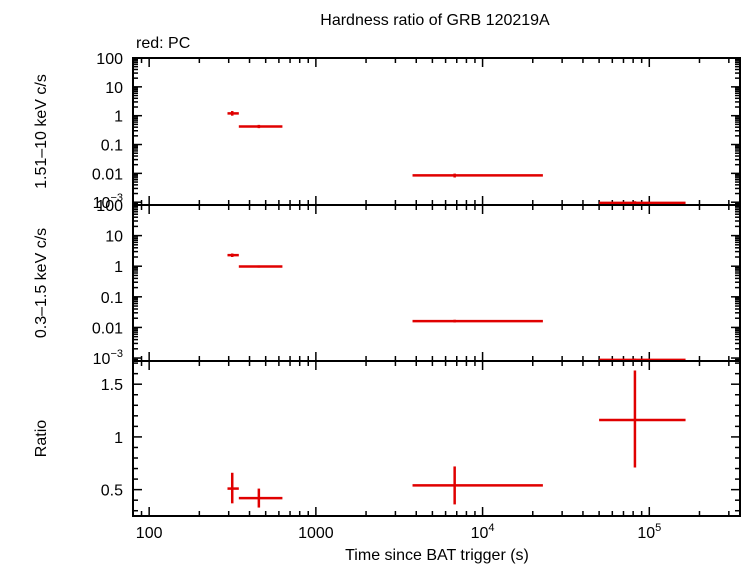 The height and width of the screenshot is (566, 742). I want to click on y-tick-label: 1.5, so click(112, 385).